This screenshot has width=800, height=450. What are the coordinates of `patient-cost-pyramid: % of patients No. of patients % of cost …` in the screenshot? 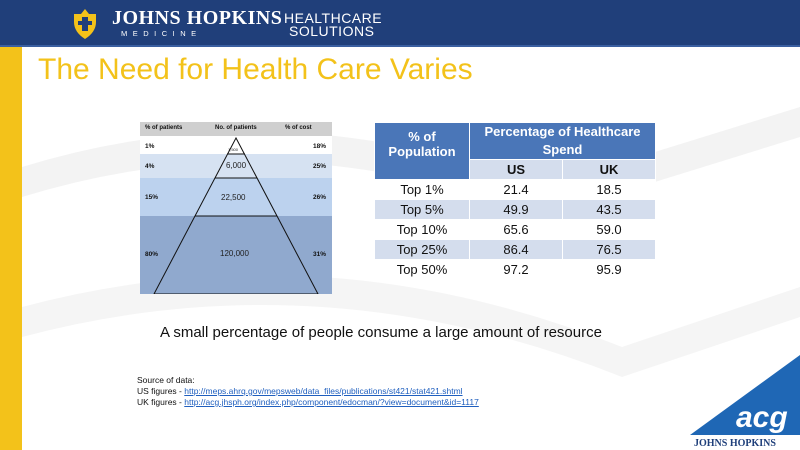 It's located at (236, 208).